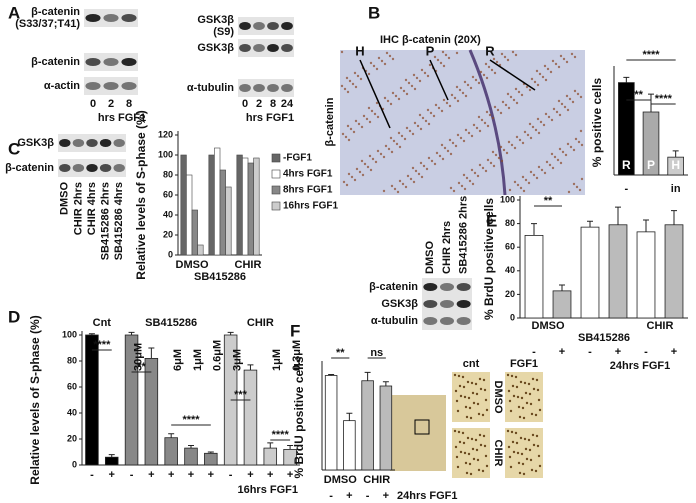  Describe the element at coordinates (168, 174) in the screenshot. I see `y-tick-label: 80` at that location.